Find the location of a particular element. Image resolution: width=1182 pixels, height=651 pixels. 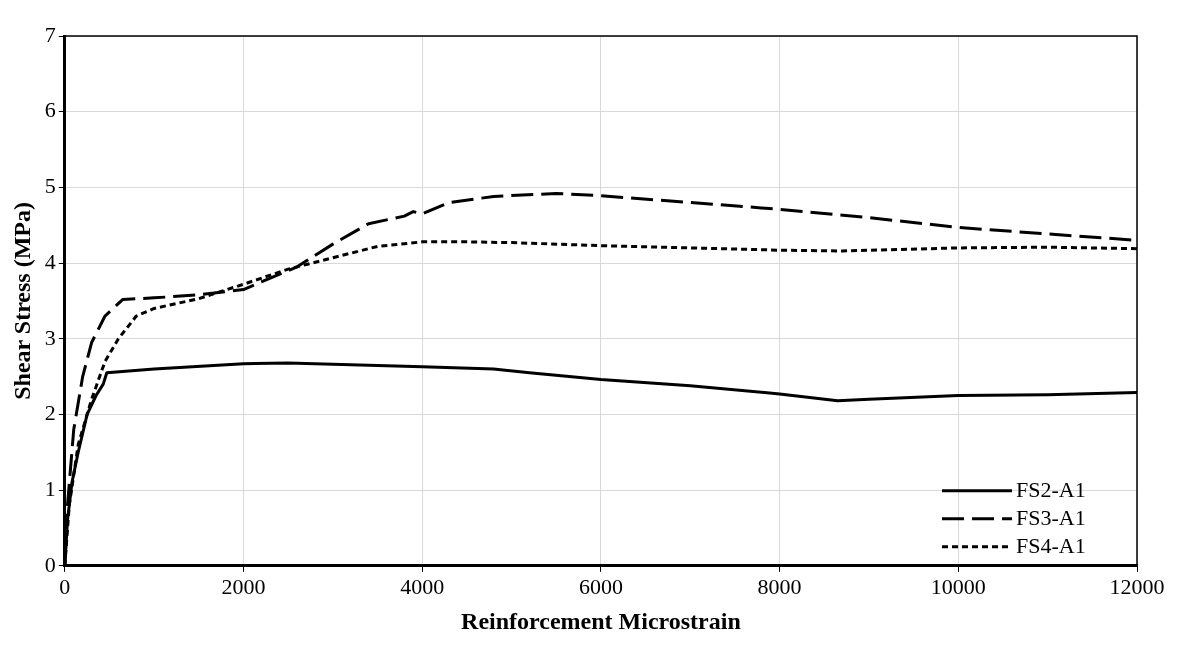

x-tick-label: 12000 is located at coordinates (1137, 586).